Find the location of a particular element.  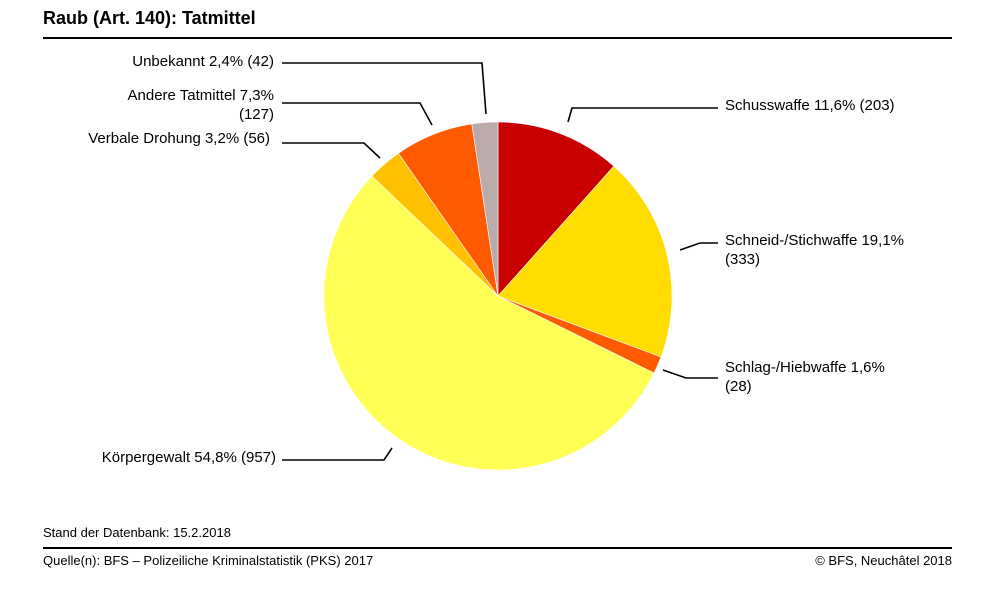

title-divider is located at coordinates (497, 38).